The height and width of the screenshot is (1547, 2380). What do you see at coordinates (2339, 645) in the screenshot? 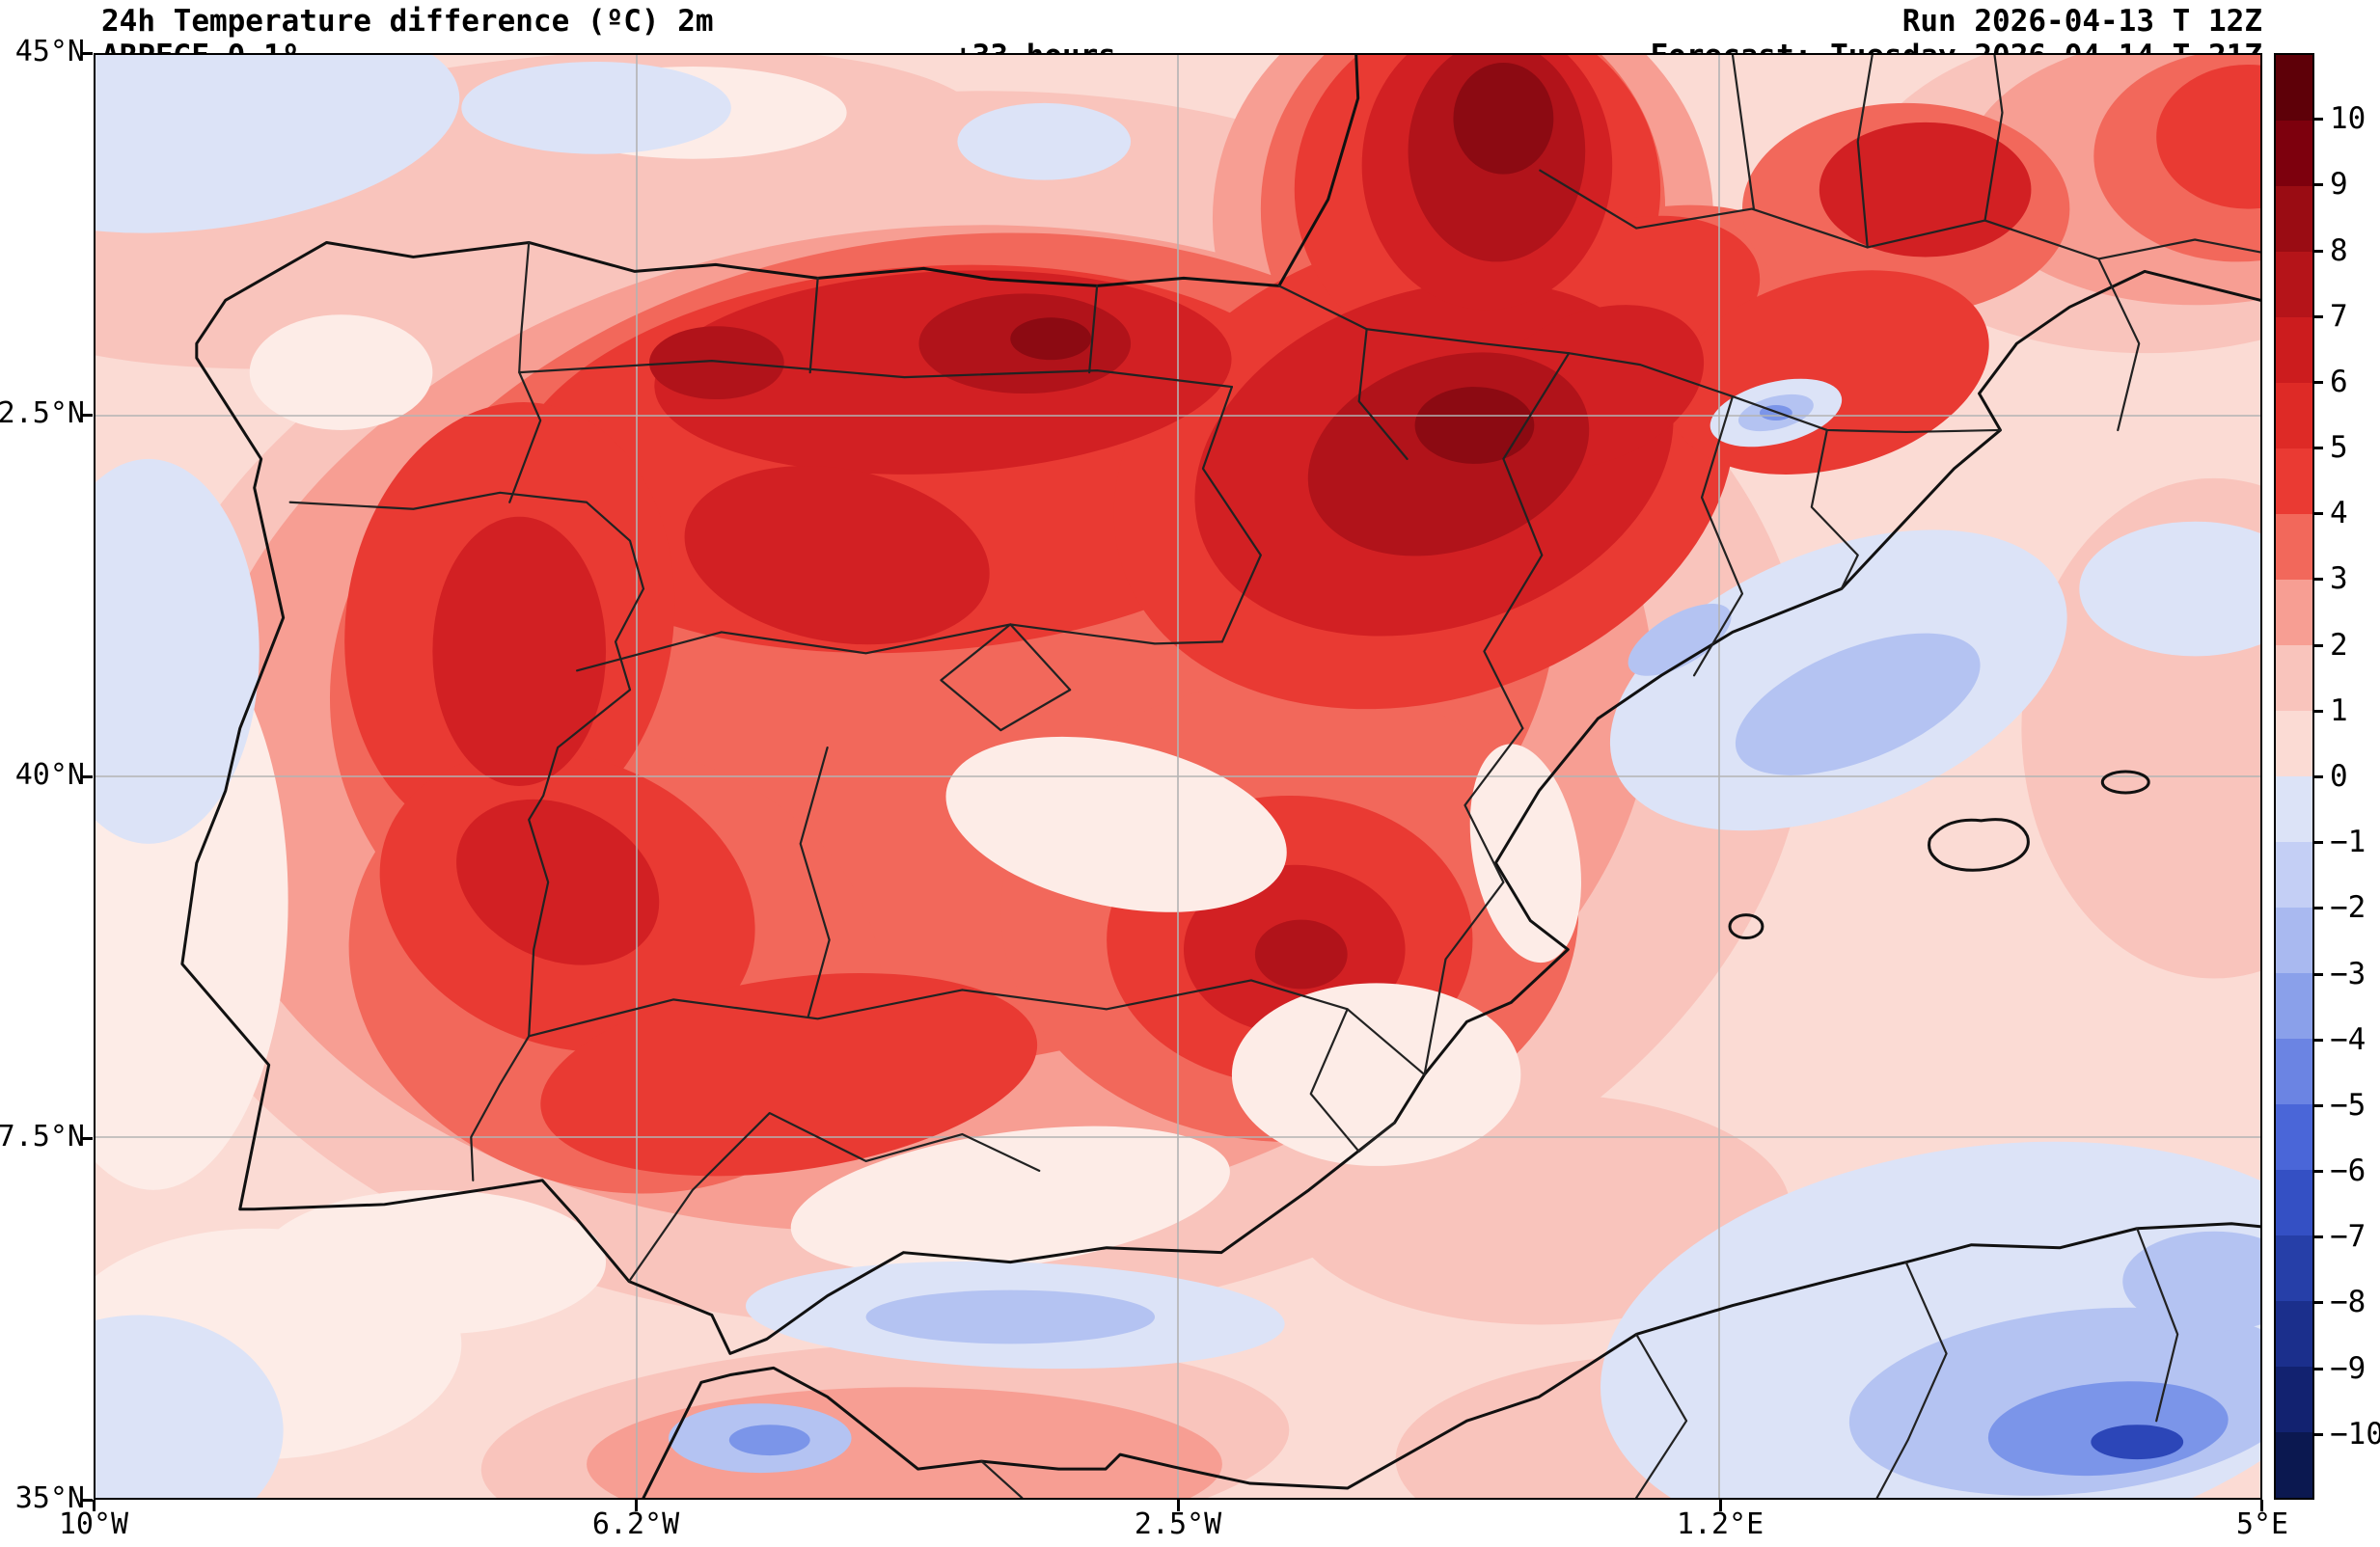
I see `colorbar-tick-label: 2` at bounding box center [2339, 645].